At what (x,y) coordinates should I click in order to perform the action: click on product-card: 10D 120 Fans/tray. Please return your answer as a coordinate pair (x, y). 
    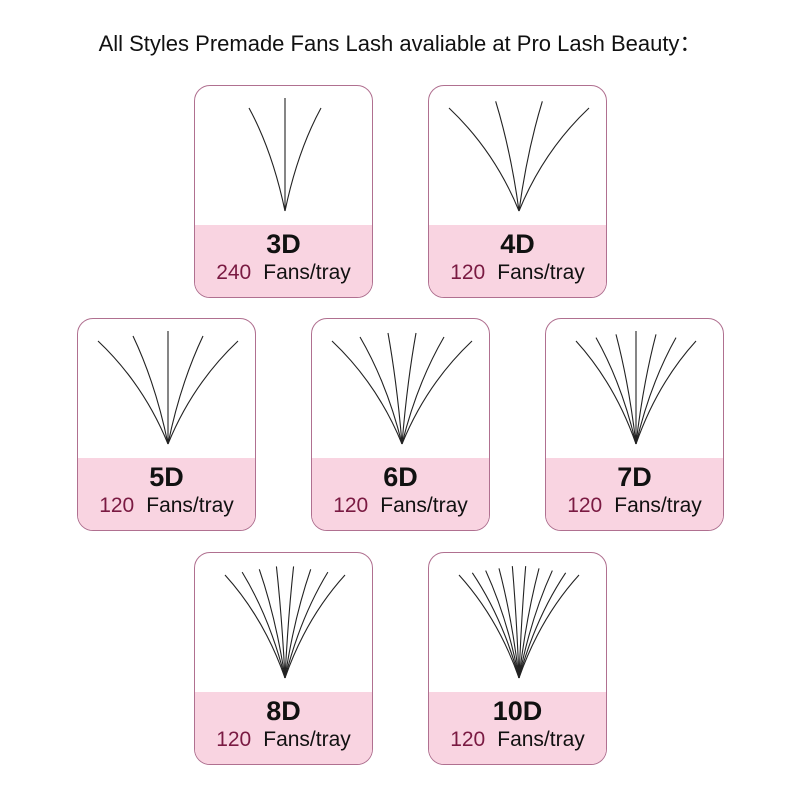
    Looking at the image, I should click on (517, 658).